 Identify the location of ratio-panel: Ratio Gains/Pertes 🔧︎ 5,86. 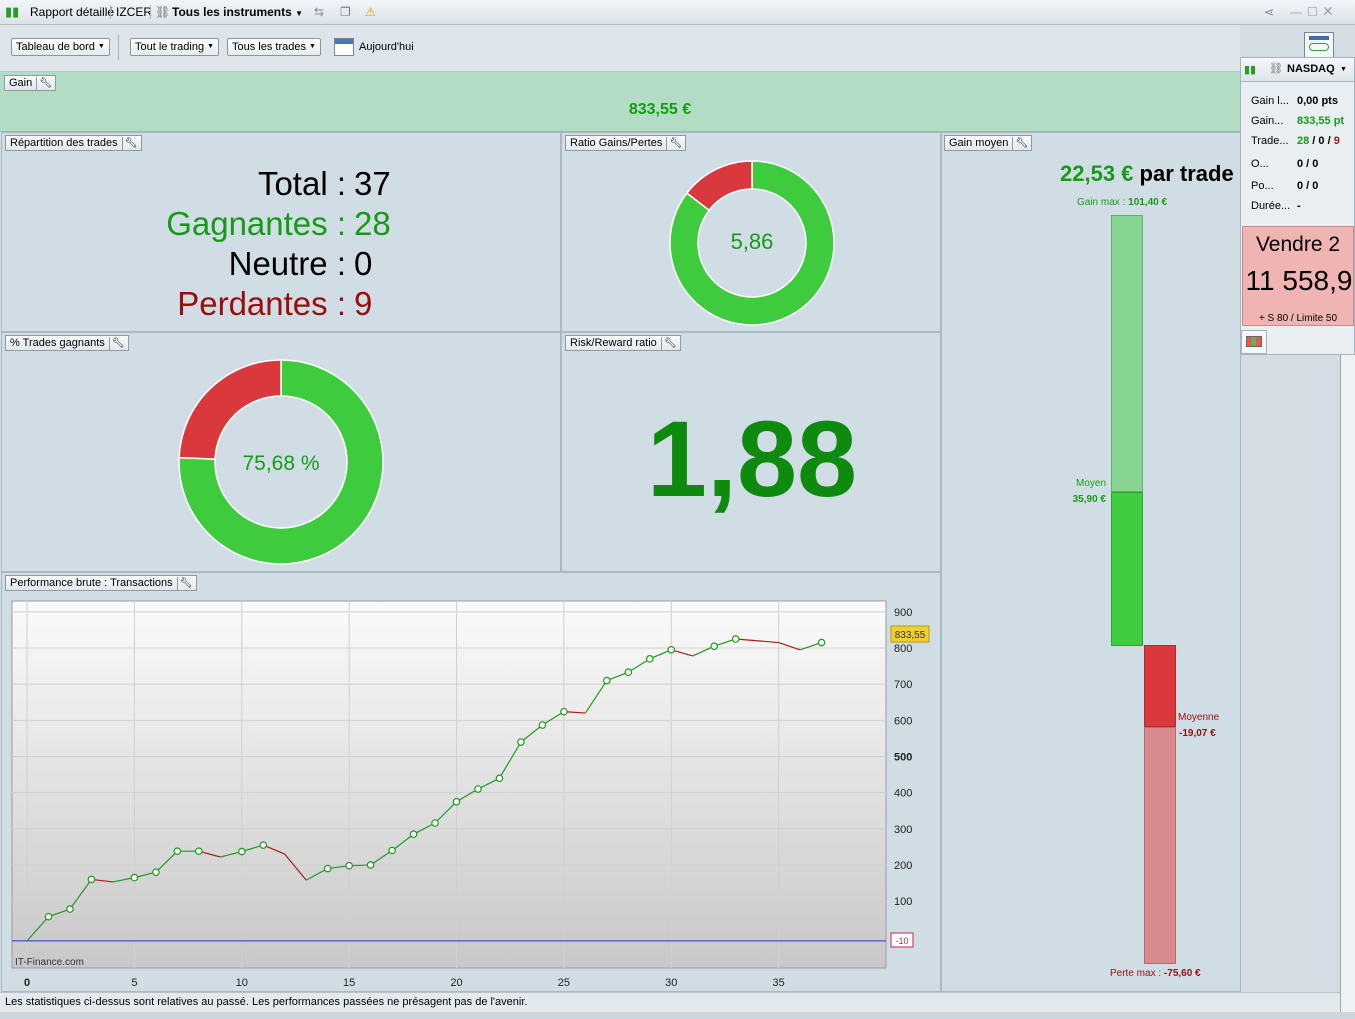
(751, 232).